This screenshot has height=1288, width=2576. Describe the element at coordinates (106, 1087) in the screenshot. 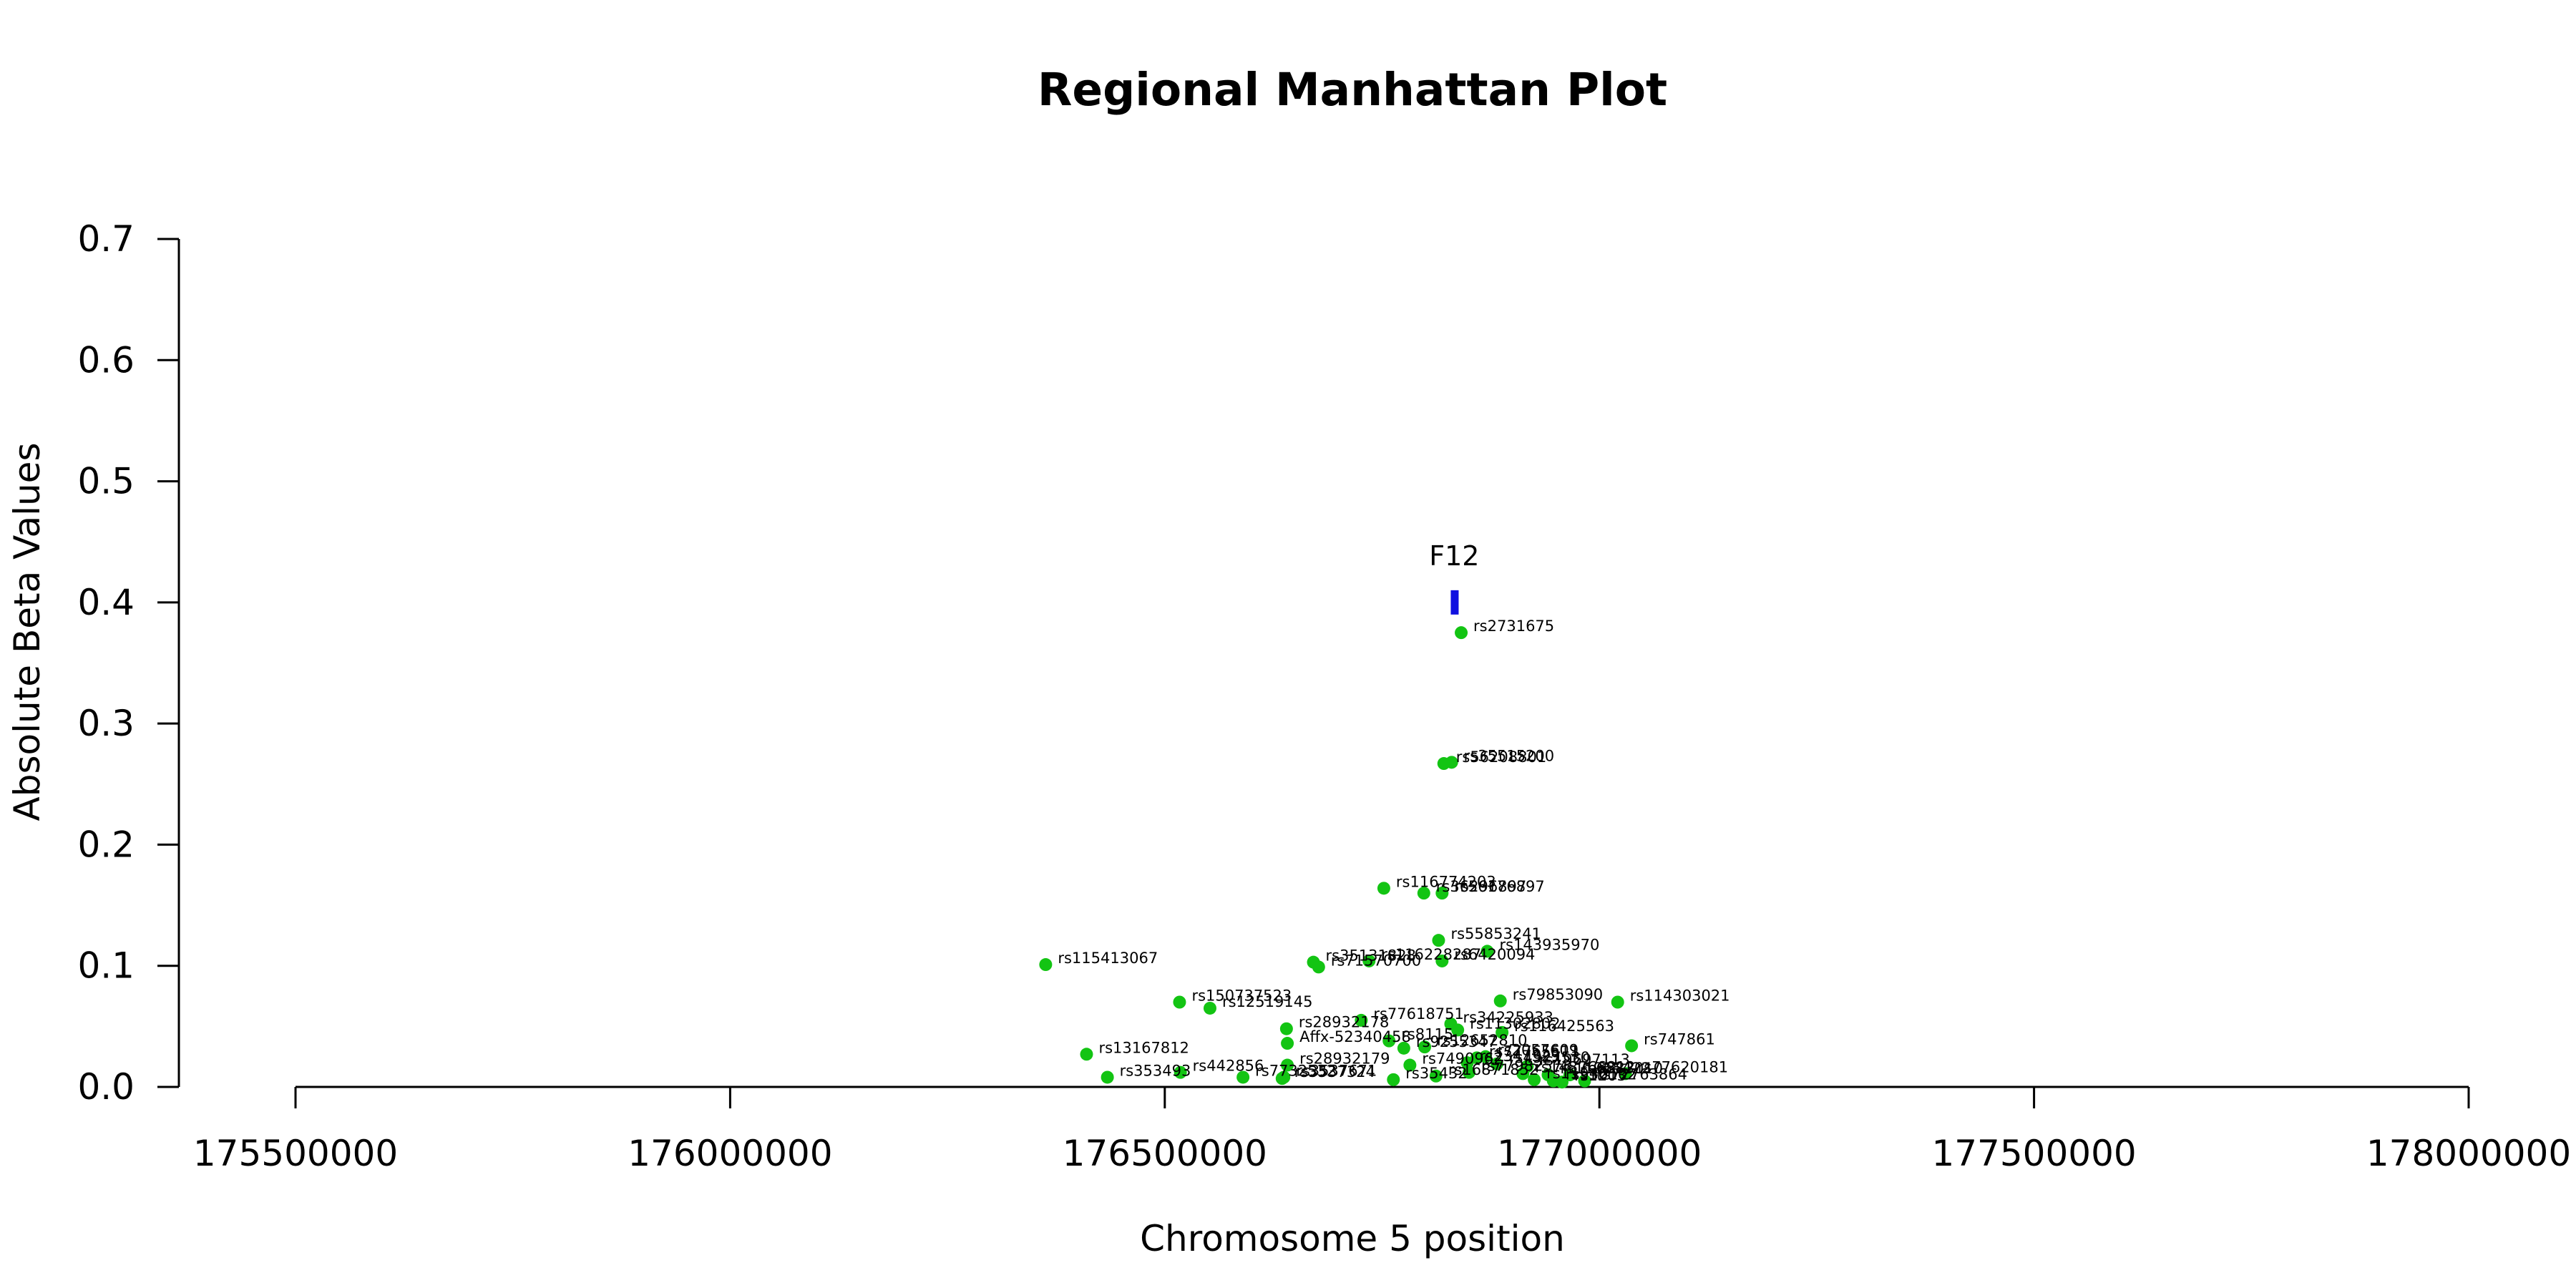

I see `y-tick-label: 0.0` at that location.